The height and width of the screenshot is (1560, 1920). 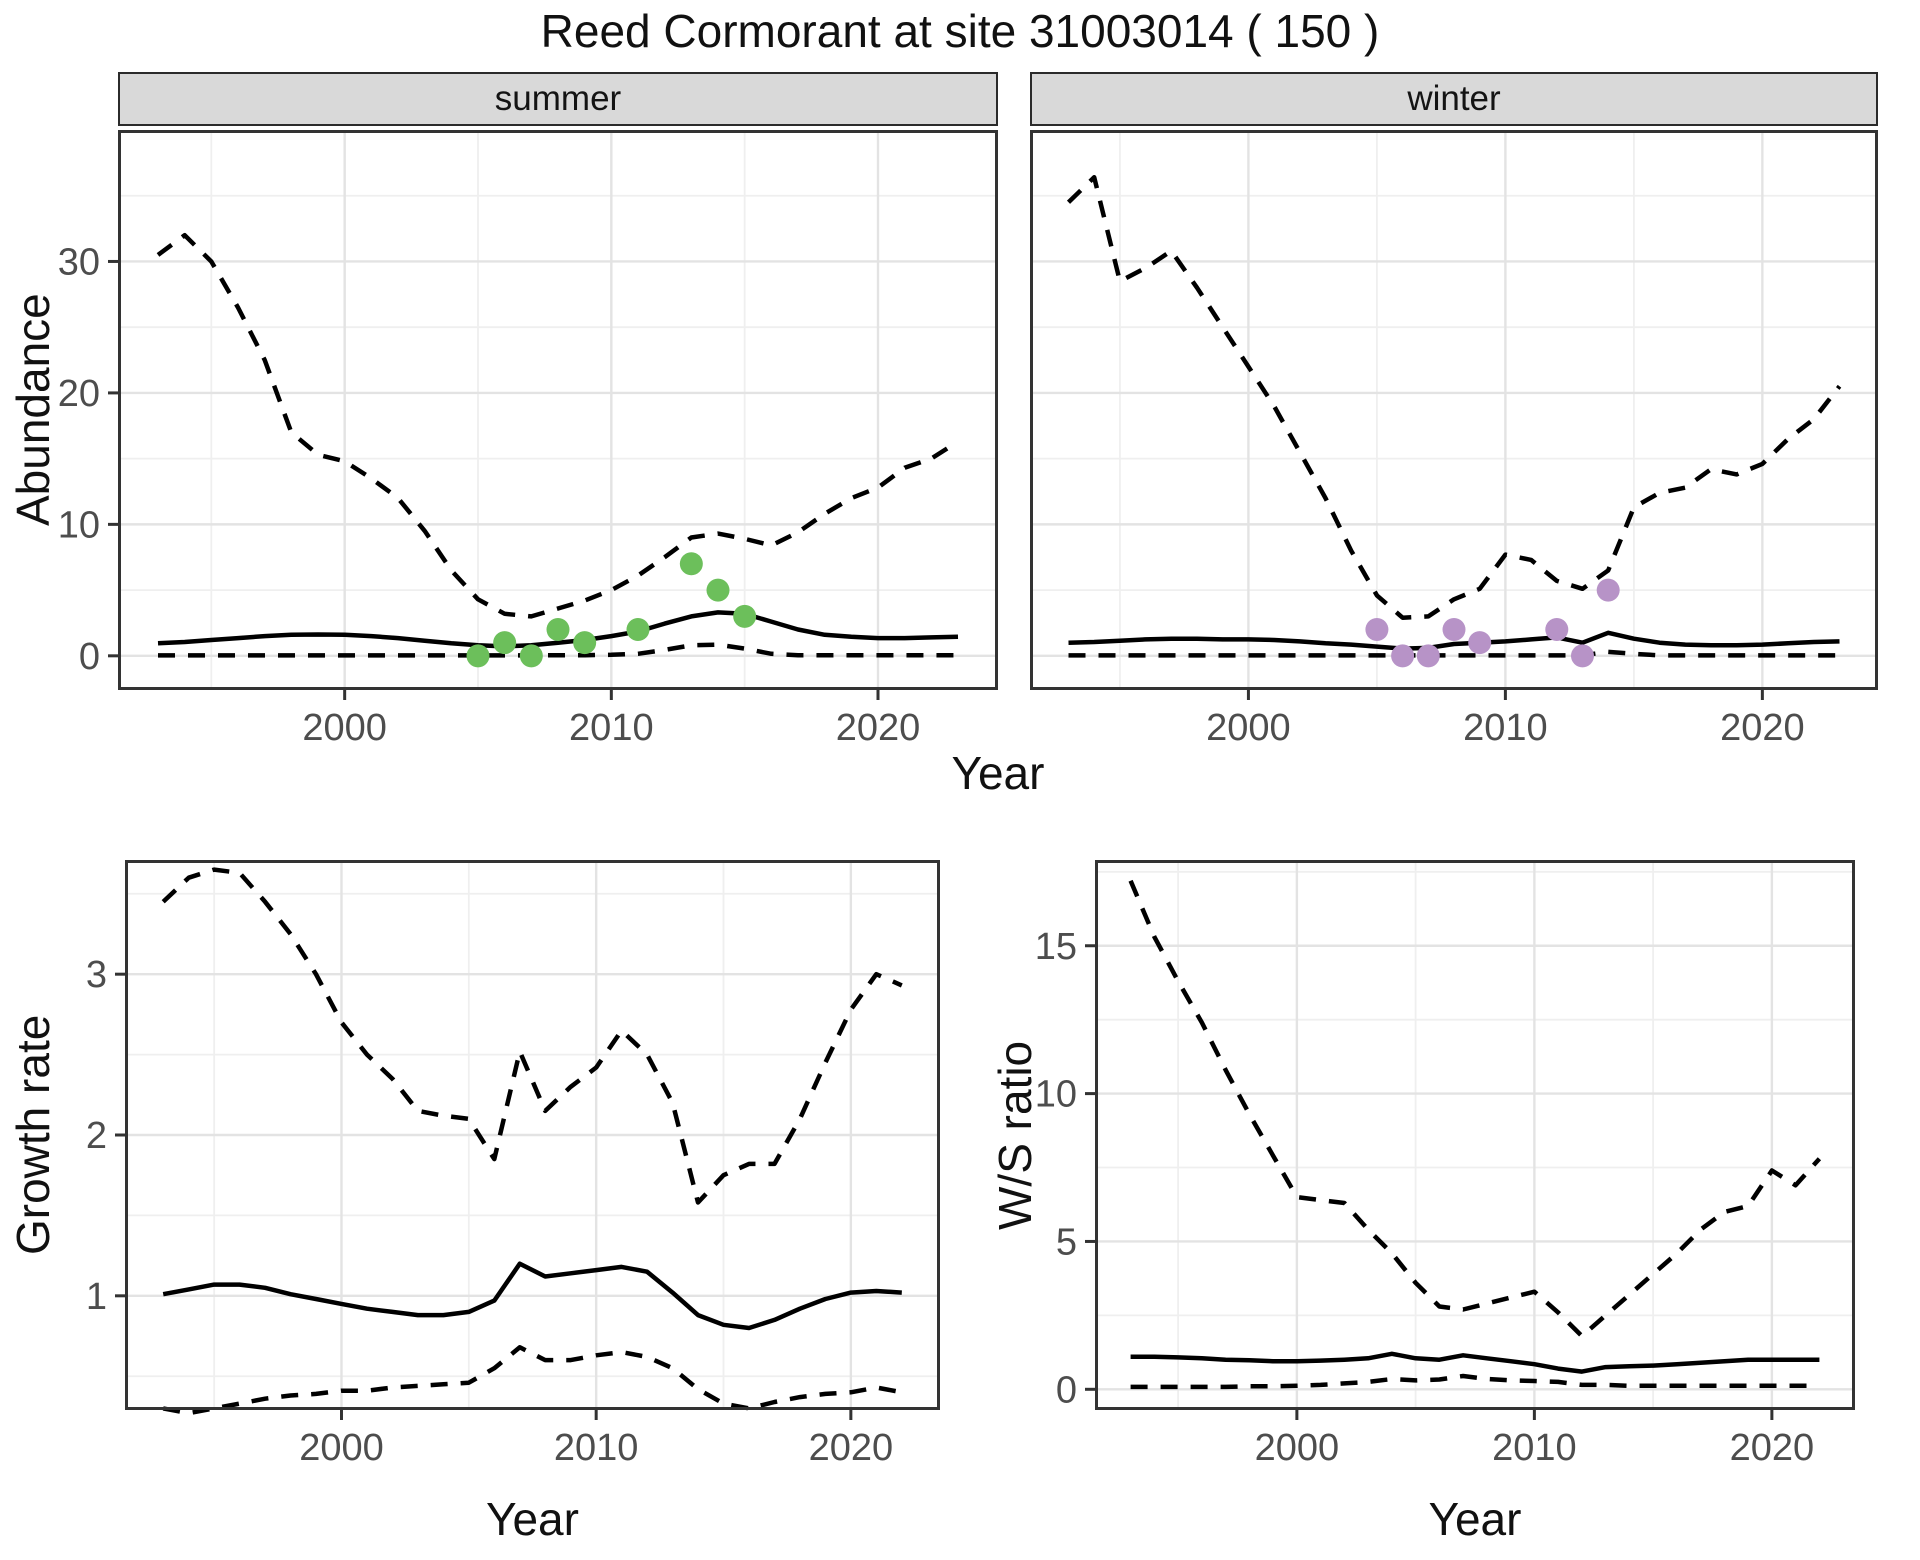 I want to click on facet-strip-summer: summer, so click(x=558, y=99).